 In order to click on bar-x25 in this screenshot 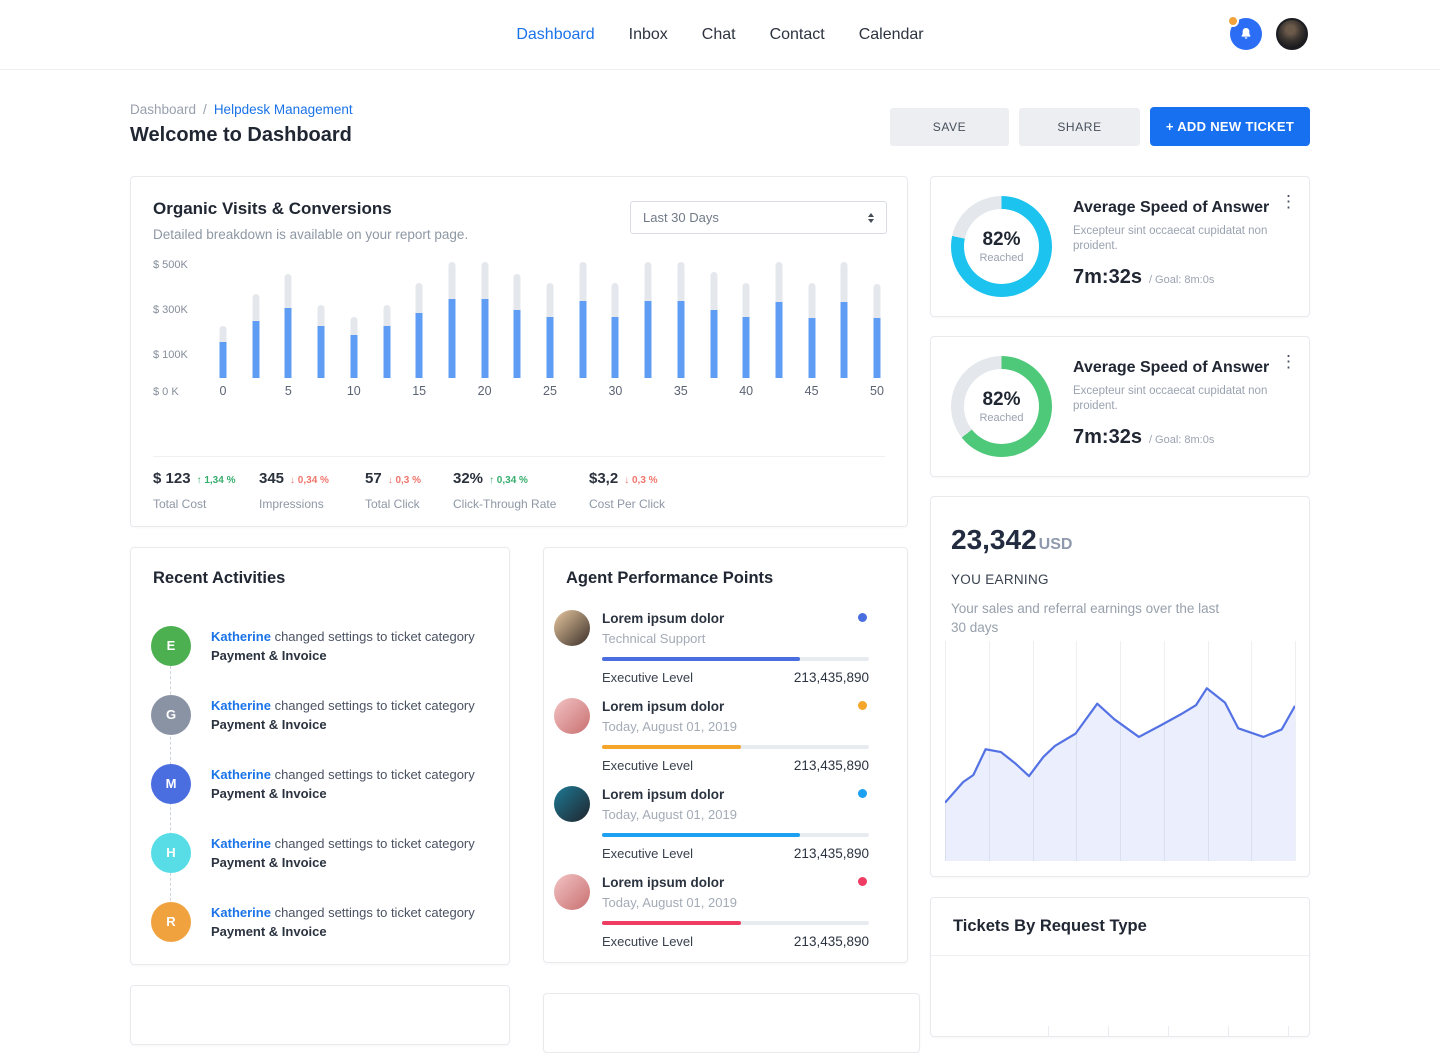, I will do `click(550, 330)`.